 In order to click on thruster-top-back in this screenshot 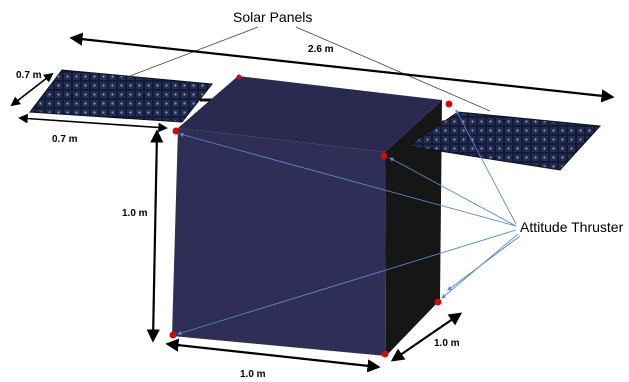, I will do `click(239, 77)`.